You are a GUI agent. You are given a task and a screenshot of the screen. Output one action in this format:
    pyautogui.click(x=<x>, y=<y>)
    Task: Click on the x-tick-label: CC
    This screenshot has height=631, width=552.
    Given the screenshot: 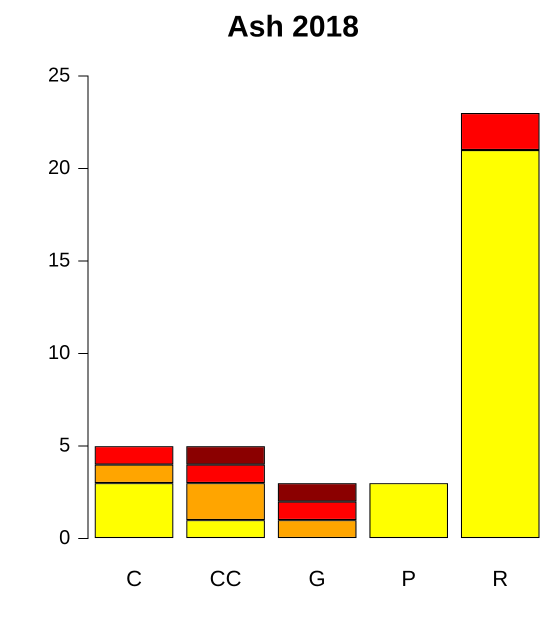 What is the action you would take?
    pyautogui.click(x=226, y=578)
    